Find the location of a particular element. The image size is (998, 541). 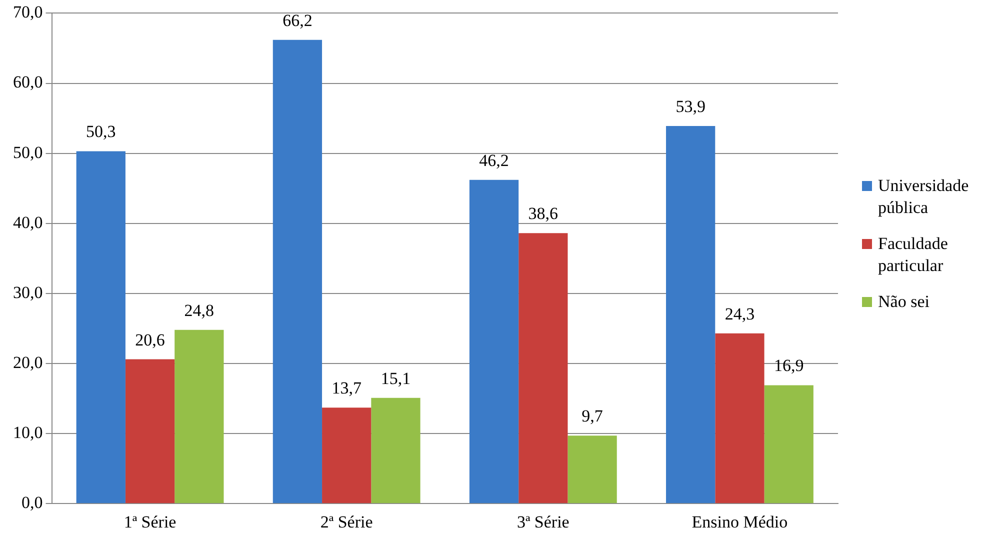

data-label: 15,1 is located at coordinates (395, 378).